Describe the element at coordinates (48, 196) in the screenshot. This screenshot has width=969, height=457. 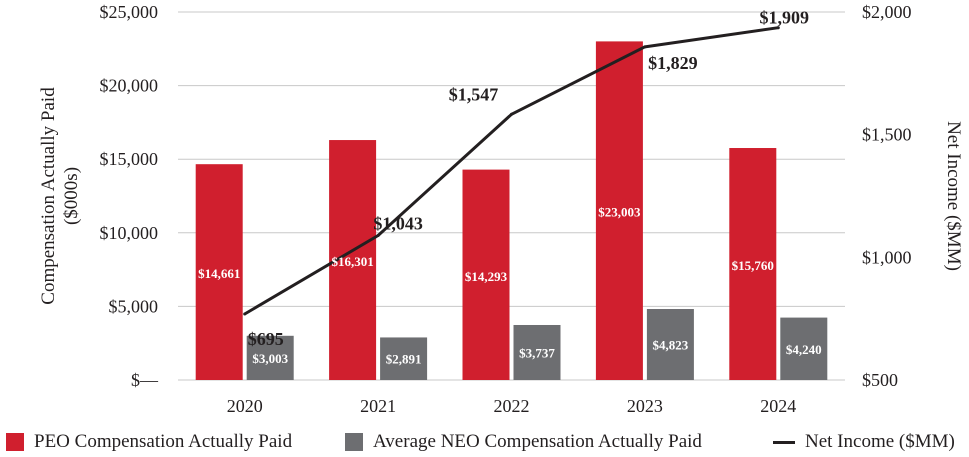
I see `left-axis-title-line-1: Compensation Actually Paid` at that location.